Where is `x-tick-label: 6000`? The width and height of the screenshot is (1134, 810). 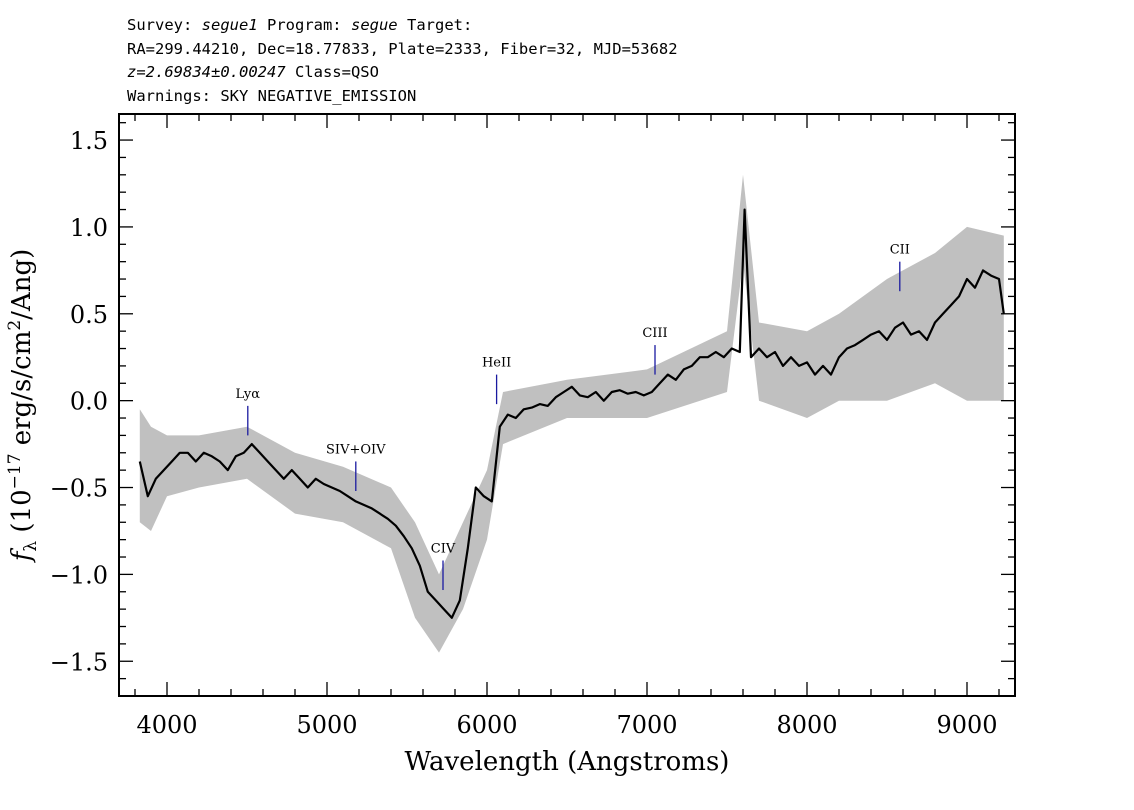 x-tick-label: 6000 is located at coordinates (486, 725).